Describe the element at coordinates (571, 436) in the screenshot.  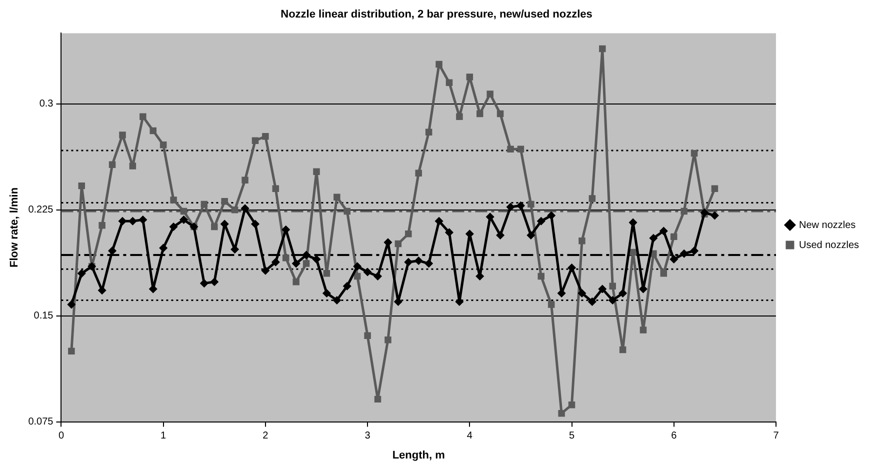
I see `x-tick-label: 5` at that location.